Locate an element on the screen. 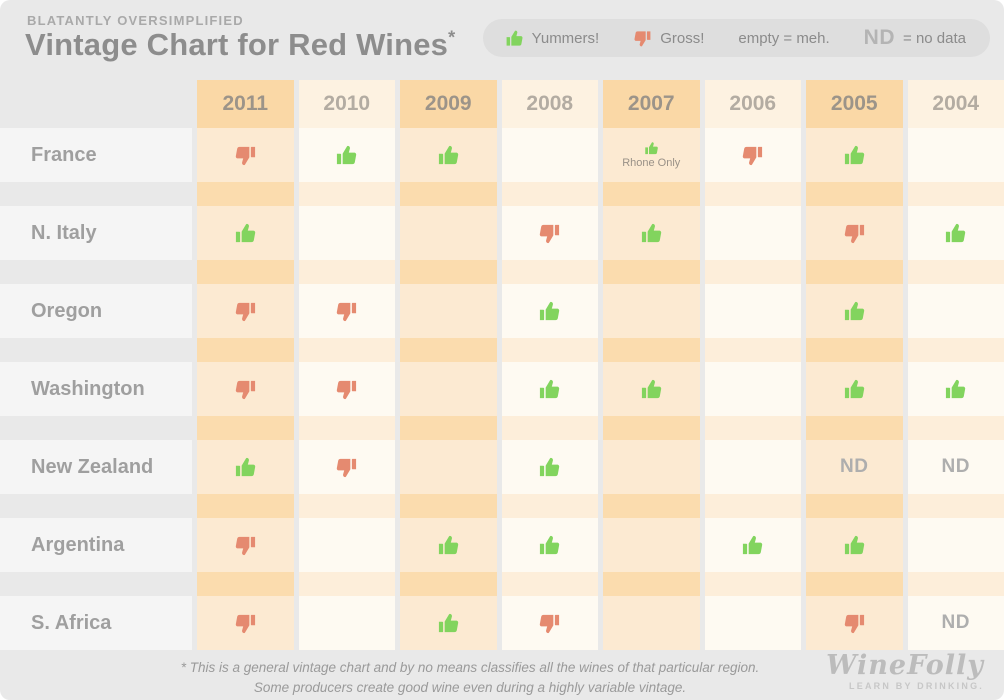 Image resolution: width=1004 pixels, height=700 pixels. vintage-cell-new-zealand-2006 is located at coordinates (752, 467).